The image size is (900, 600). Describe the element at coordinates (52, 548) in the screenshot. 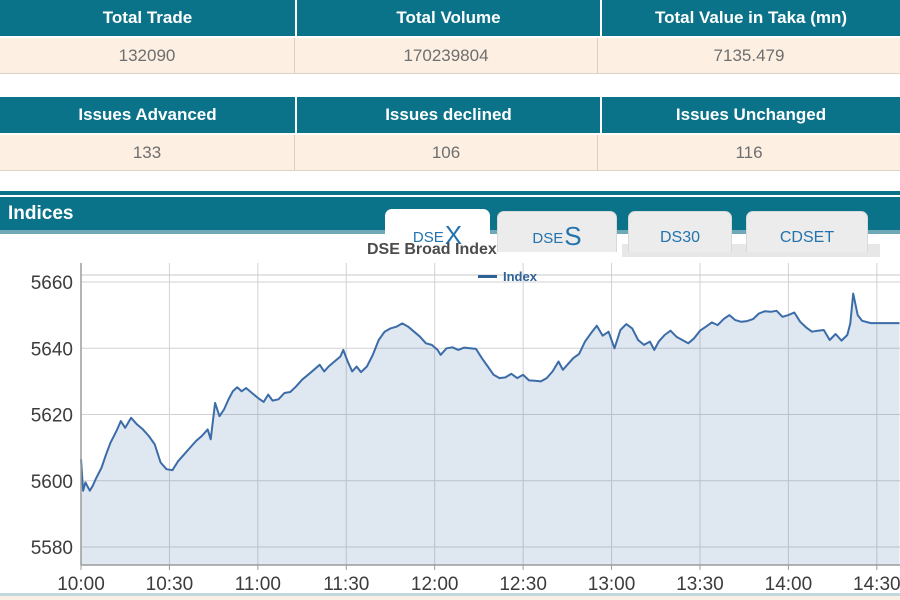

I see `y-axis-tick-label: 5580` at that location.